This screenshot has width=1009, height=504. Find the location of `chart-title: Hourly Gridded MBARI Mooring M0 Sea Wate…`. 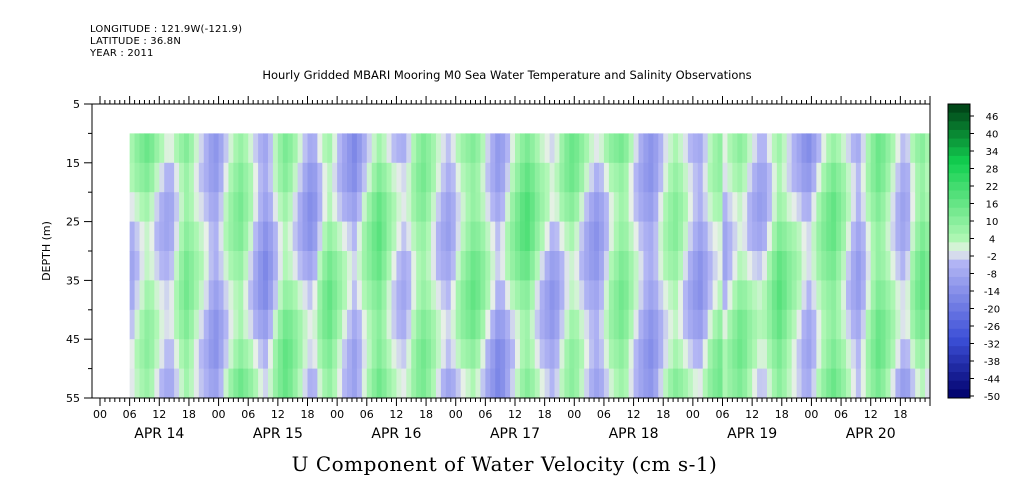

chart-title: Hourly Gridded MBARI Mooring M0 Sea Wate… is located at coordinates (507, 75).